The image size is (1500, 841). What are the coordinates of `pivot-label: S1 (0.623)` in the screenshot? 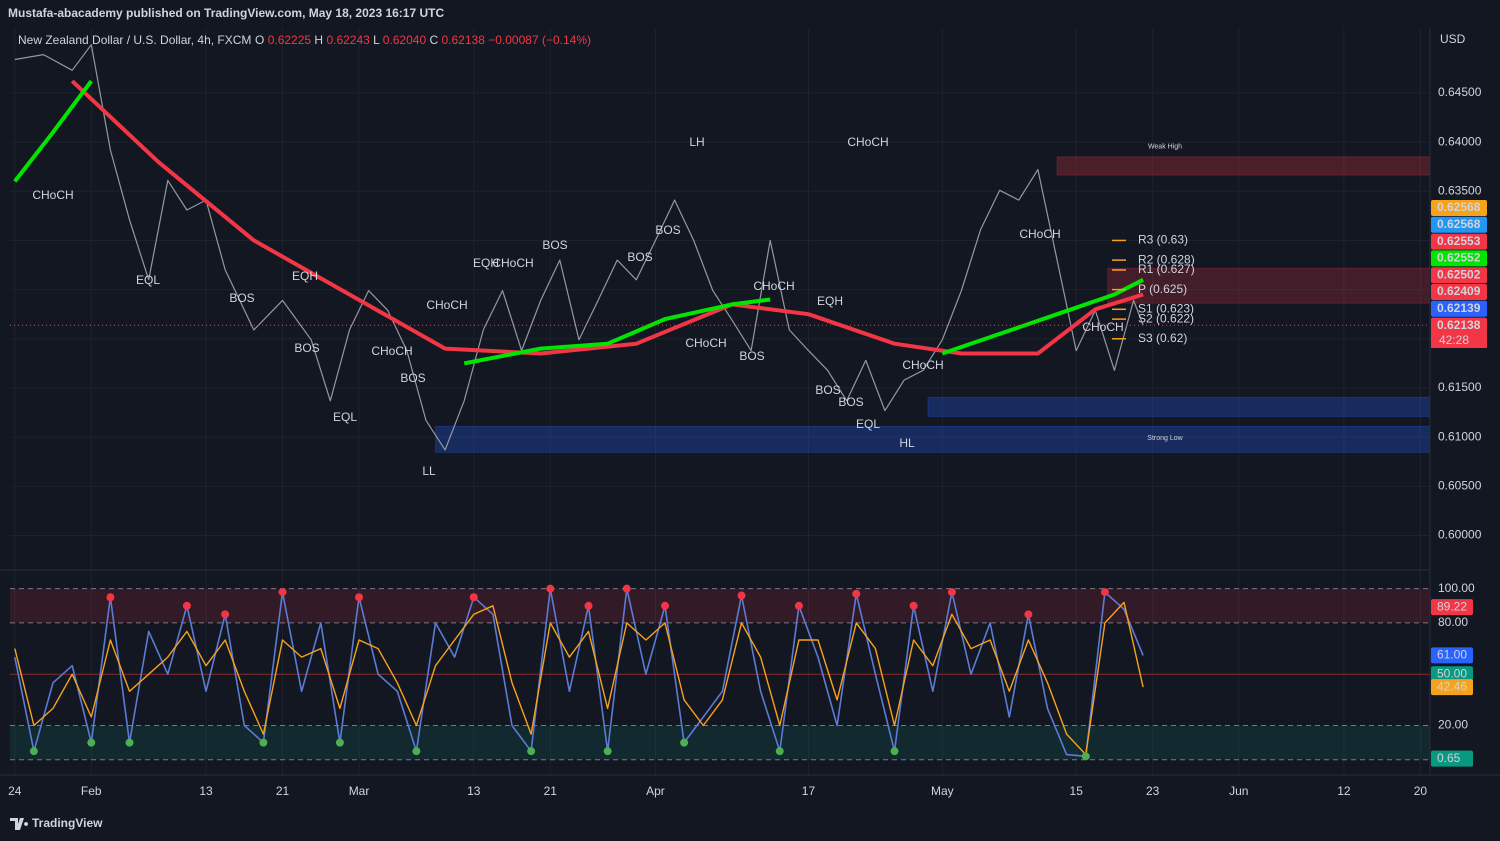 It's located at (1166, 308).